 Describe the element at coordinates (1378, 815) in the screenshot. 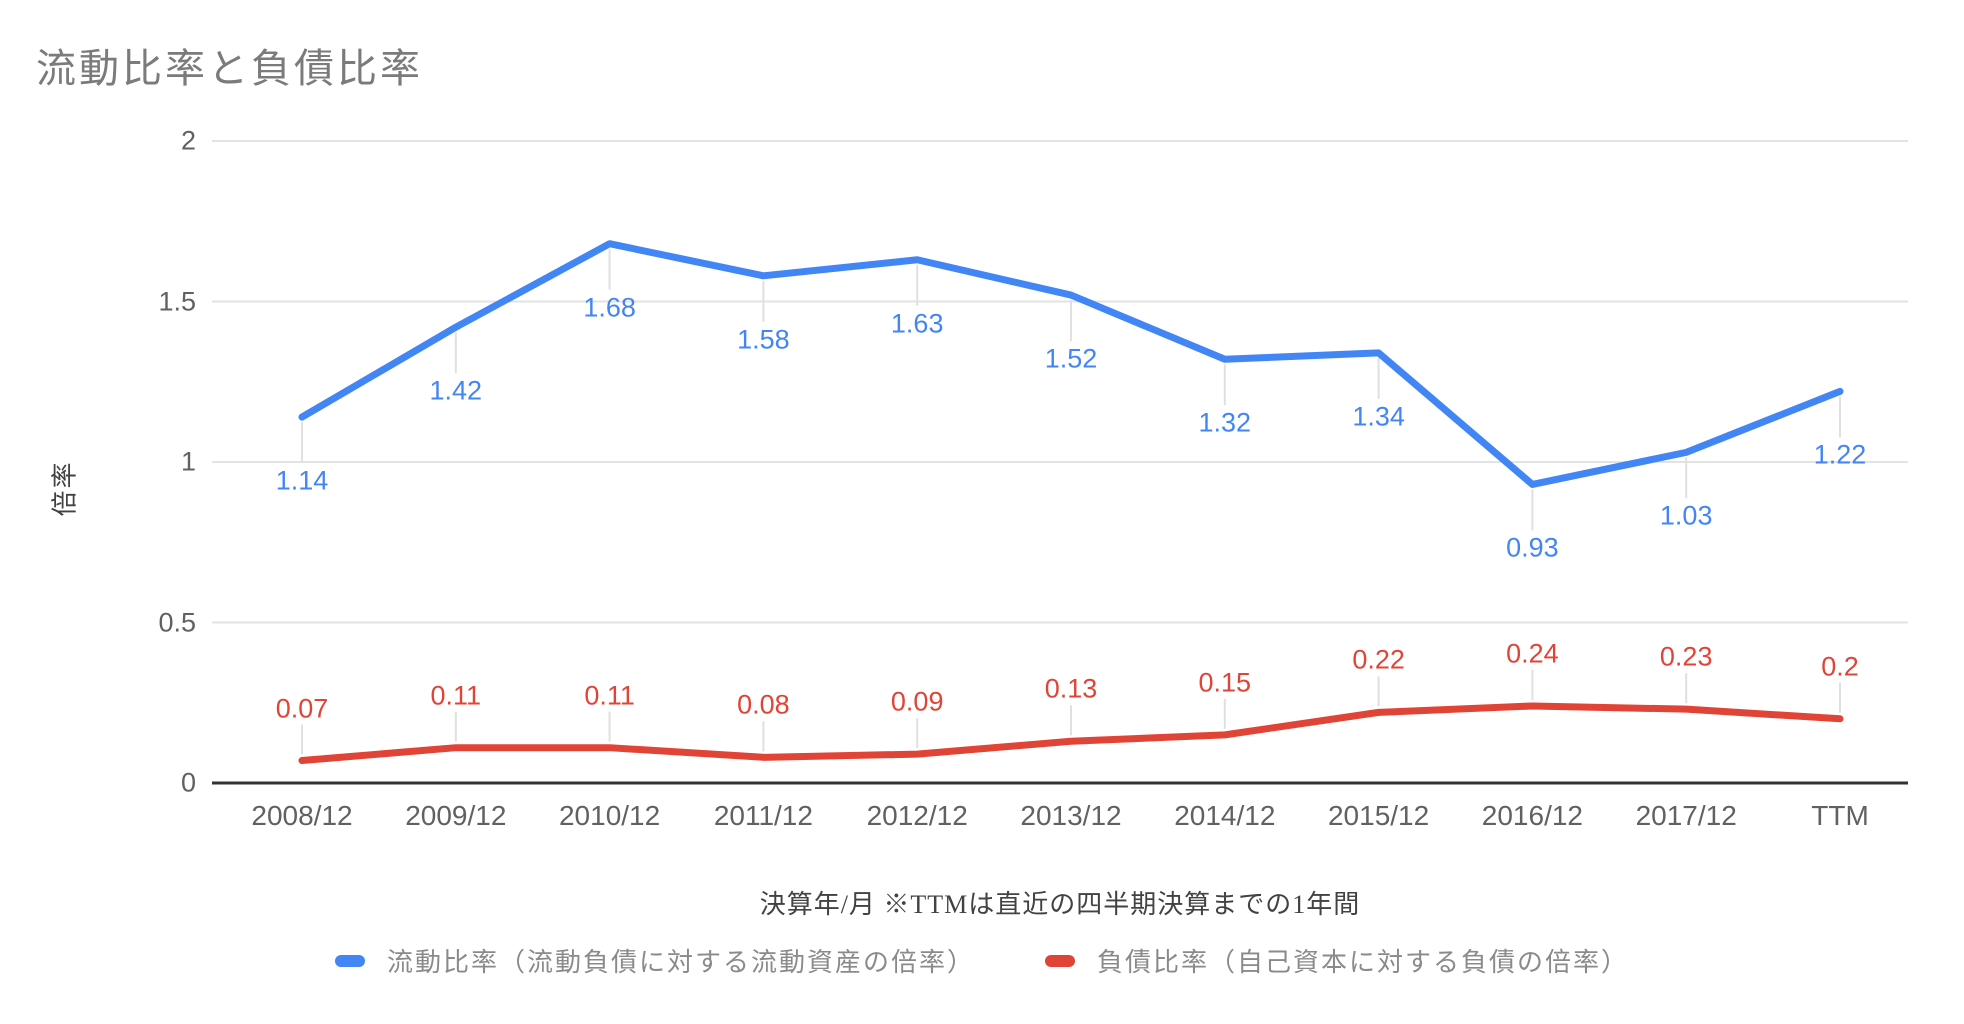

I see `x-tick-label: 2015/12` at that location.